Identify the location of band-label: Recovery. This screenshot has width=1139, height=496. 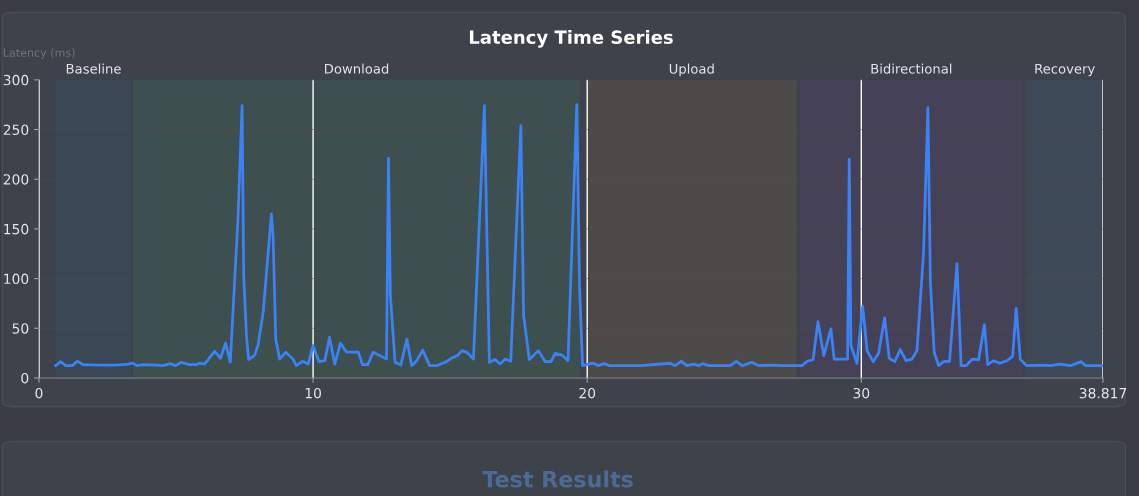
(1065, 70).